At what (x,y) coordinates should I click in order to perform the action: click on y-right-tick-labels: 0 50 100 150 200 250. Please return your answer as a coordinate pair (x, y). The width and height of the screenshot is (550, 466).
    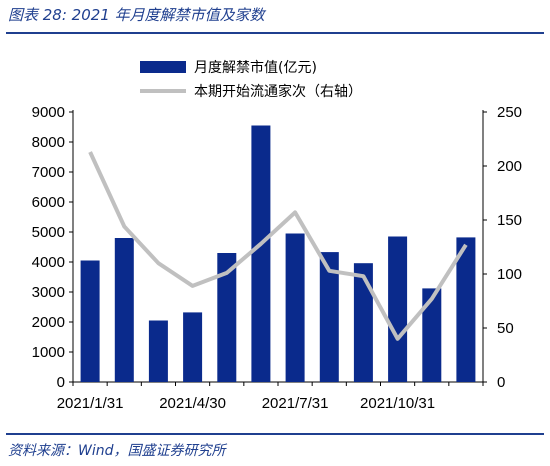
    Looking at the image, I should click on (502, 247).